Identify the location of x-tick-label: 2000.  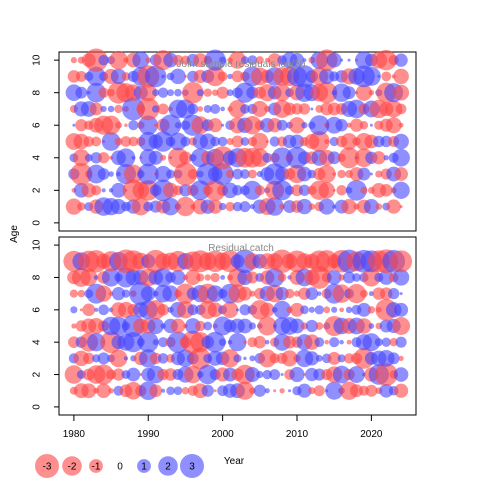
(223, 434).